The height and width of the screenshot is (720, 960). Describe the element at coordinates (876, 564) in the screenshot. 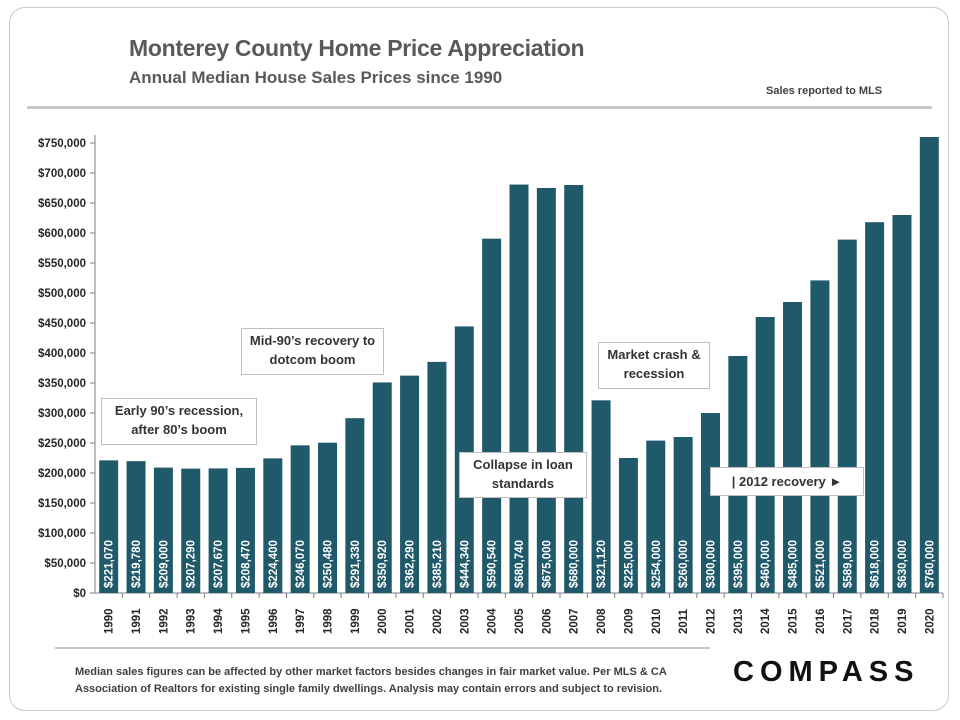

I see `data-label: $618,000` at that location.